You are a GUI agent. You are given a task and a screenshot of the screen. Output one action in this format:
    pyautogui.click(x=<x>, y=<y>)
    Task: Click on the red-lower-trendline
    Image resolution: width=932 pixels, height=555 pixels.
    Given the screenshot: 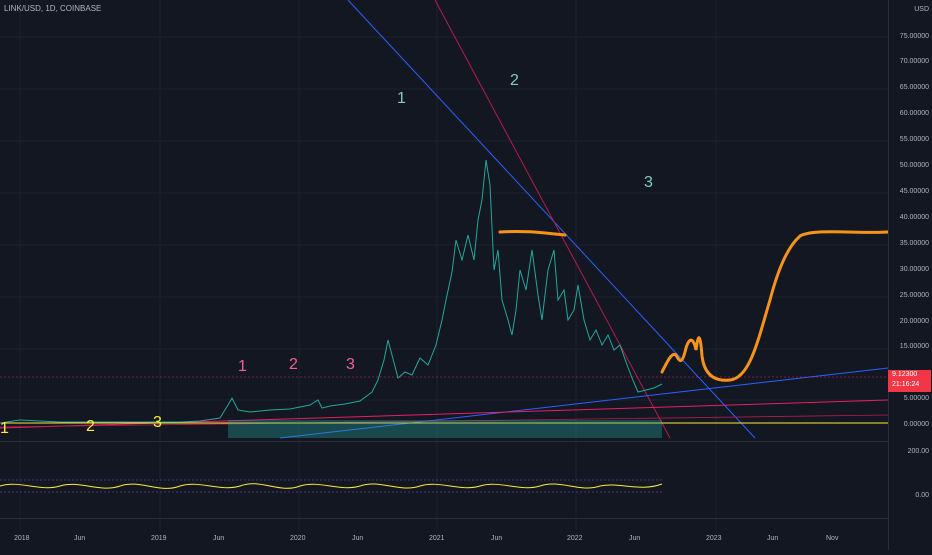 What is the action you would take?
    pyautogui.click(x=444, y=421)
    